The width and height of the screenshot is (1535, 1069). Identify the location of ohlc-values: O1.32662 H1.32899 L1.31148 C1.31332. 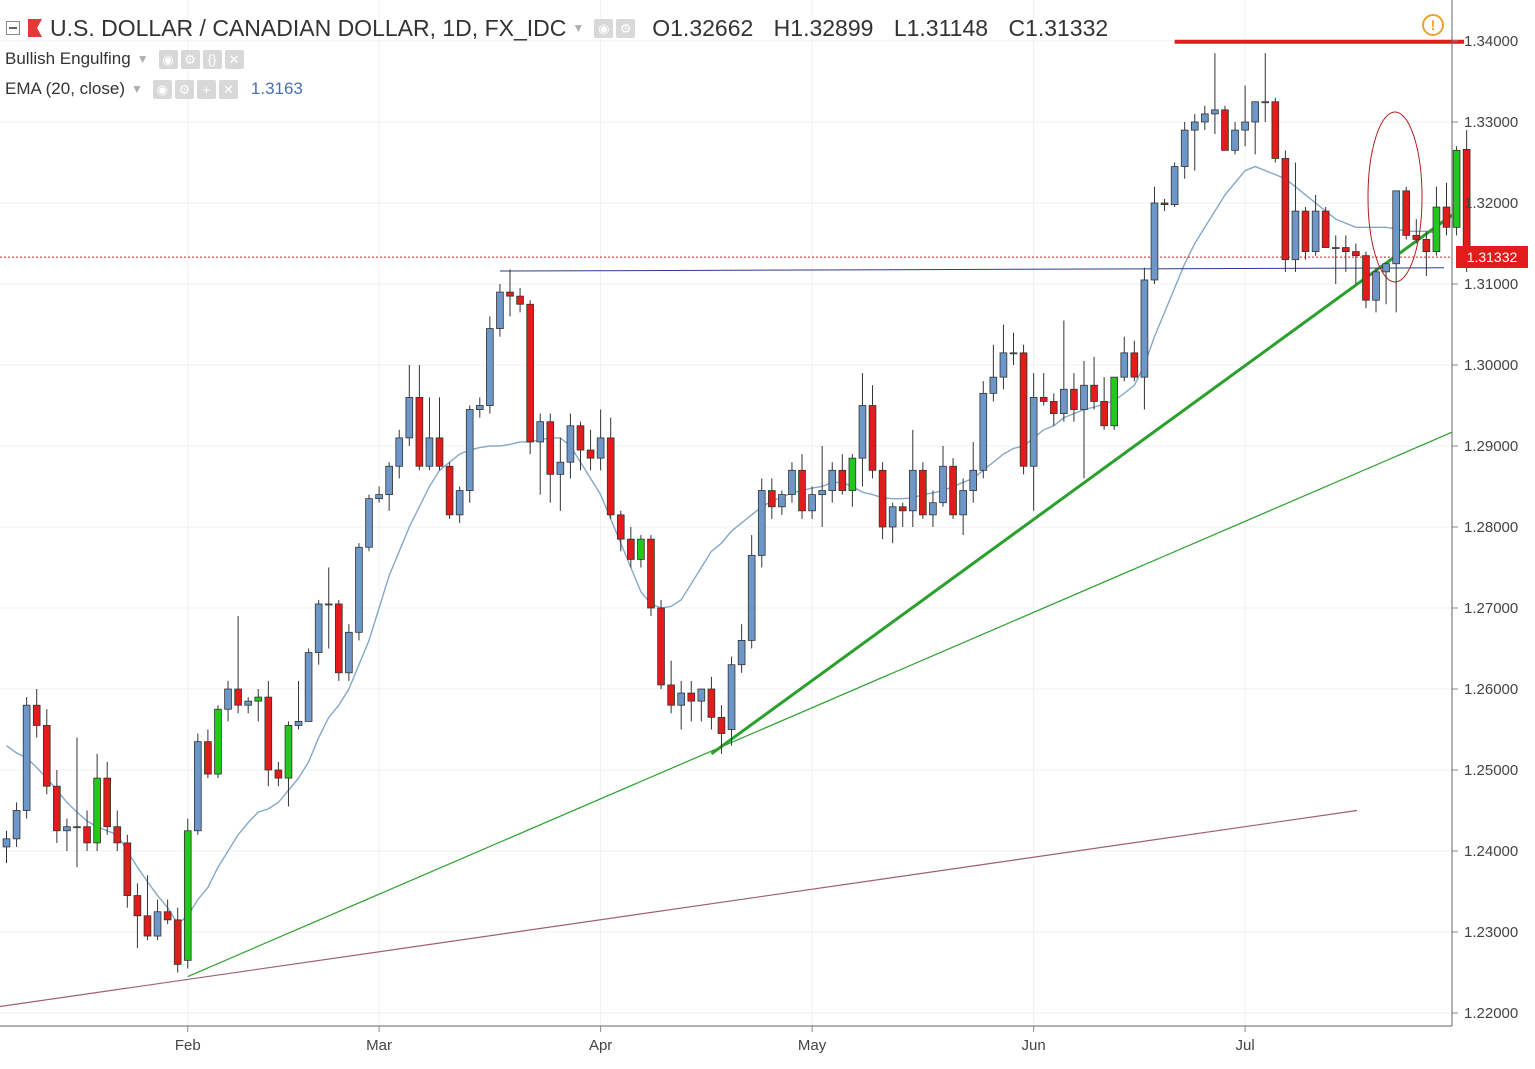
(887, 28).